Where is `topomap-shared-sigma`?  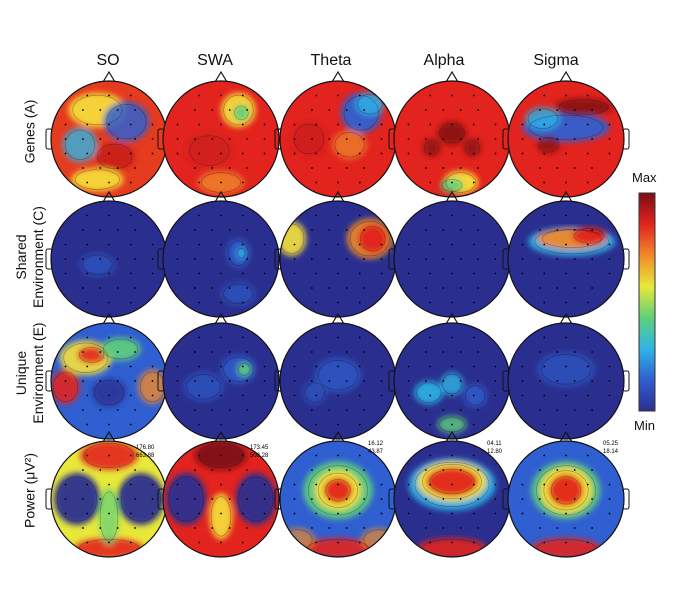 topomap-shared-sigma is located at coordinates (566, 254).